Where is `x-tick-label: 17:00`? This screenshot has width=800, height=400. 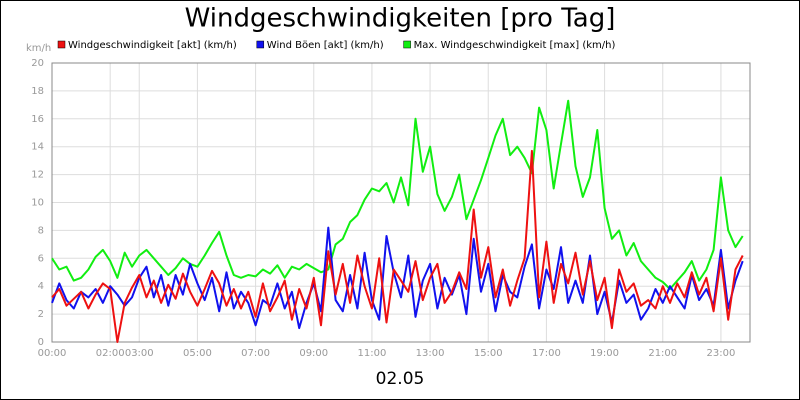
x-tick-label: 17:00 is located at coordinates (546, 353).